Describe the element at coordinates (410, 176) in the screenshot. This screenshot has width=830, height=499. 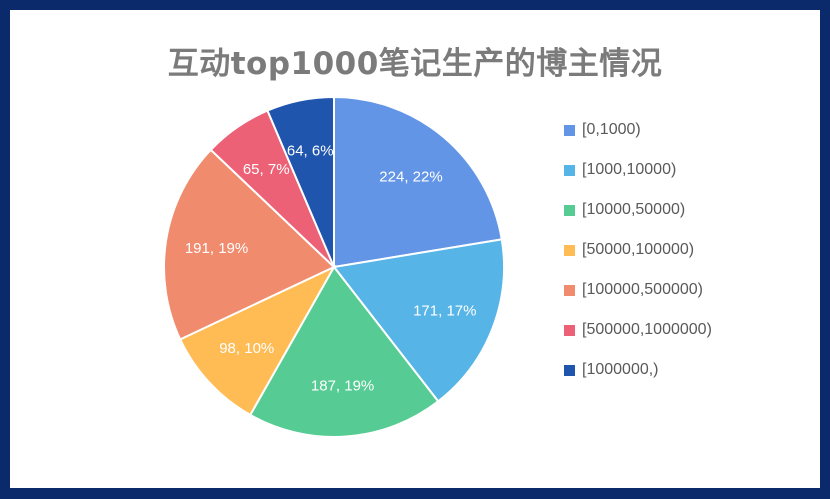
I see `slice-label: 224, 22%` at that location.